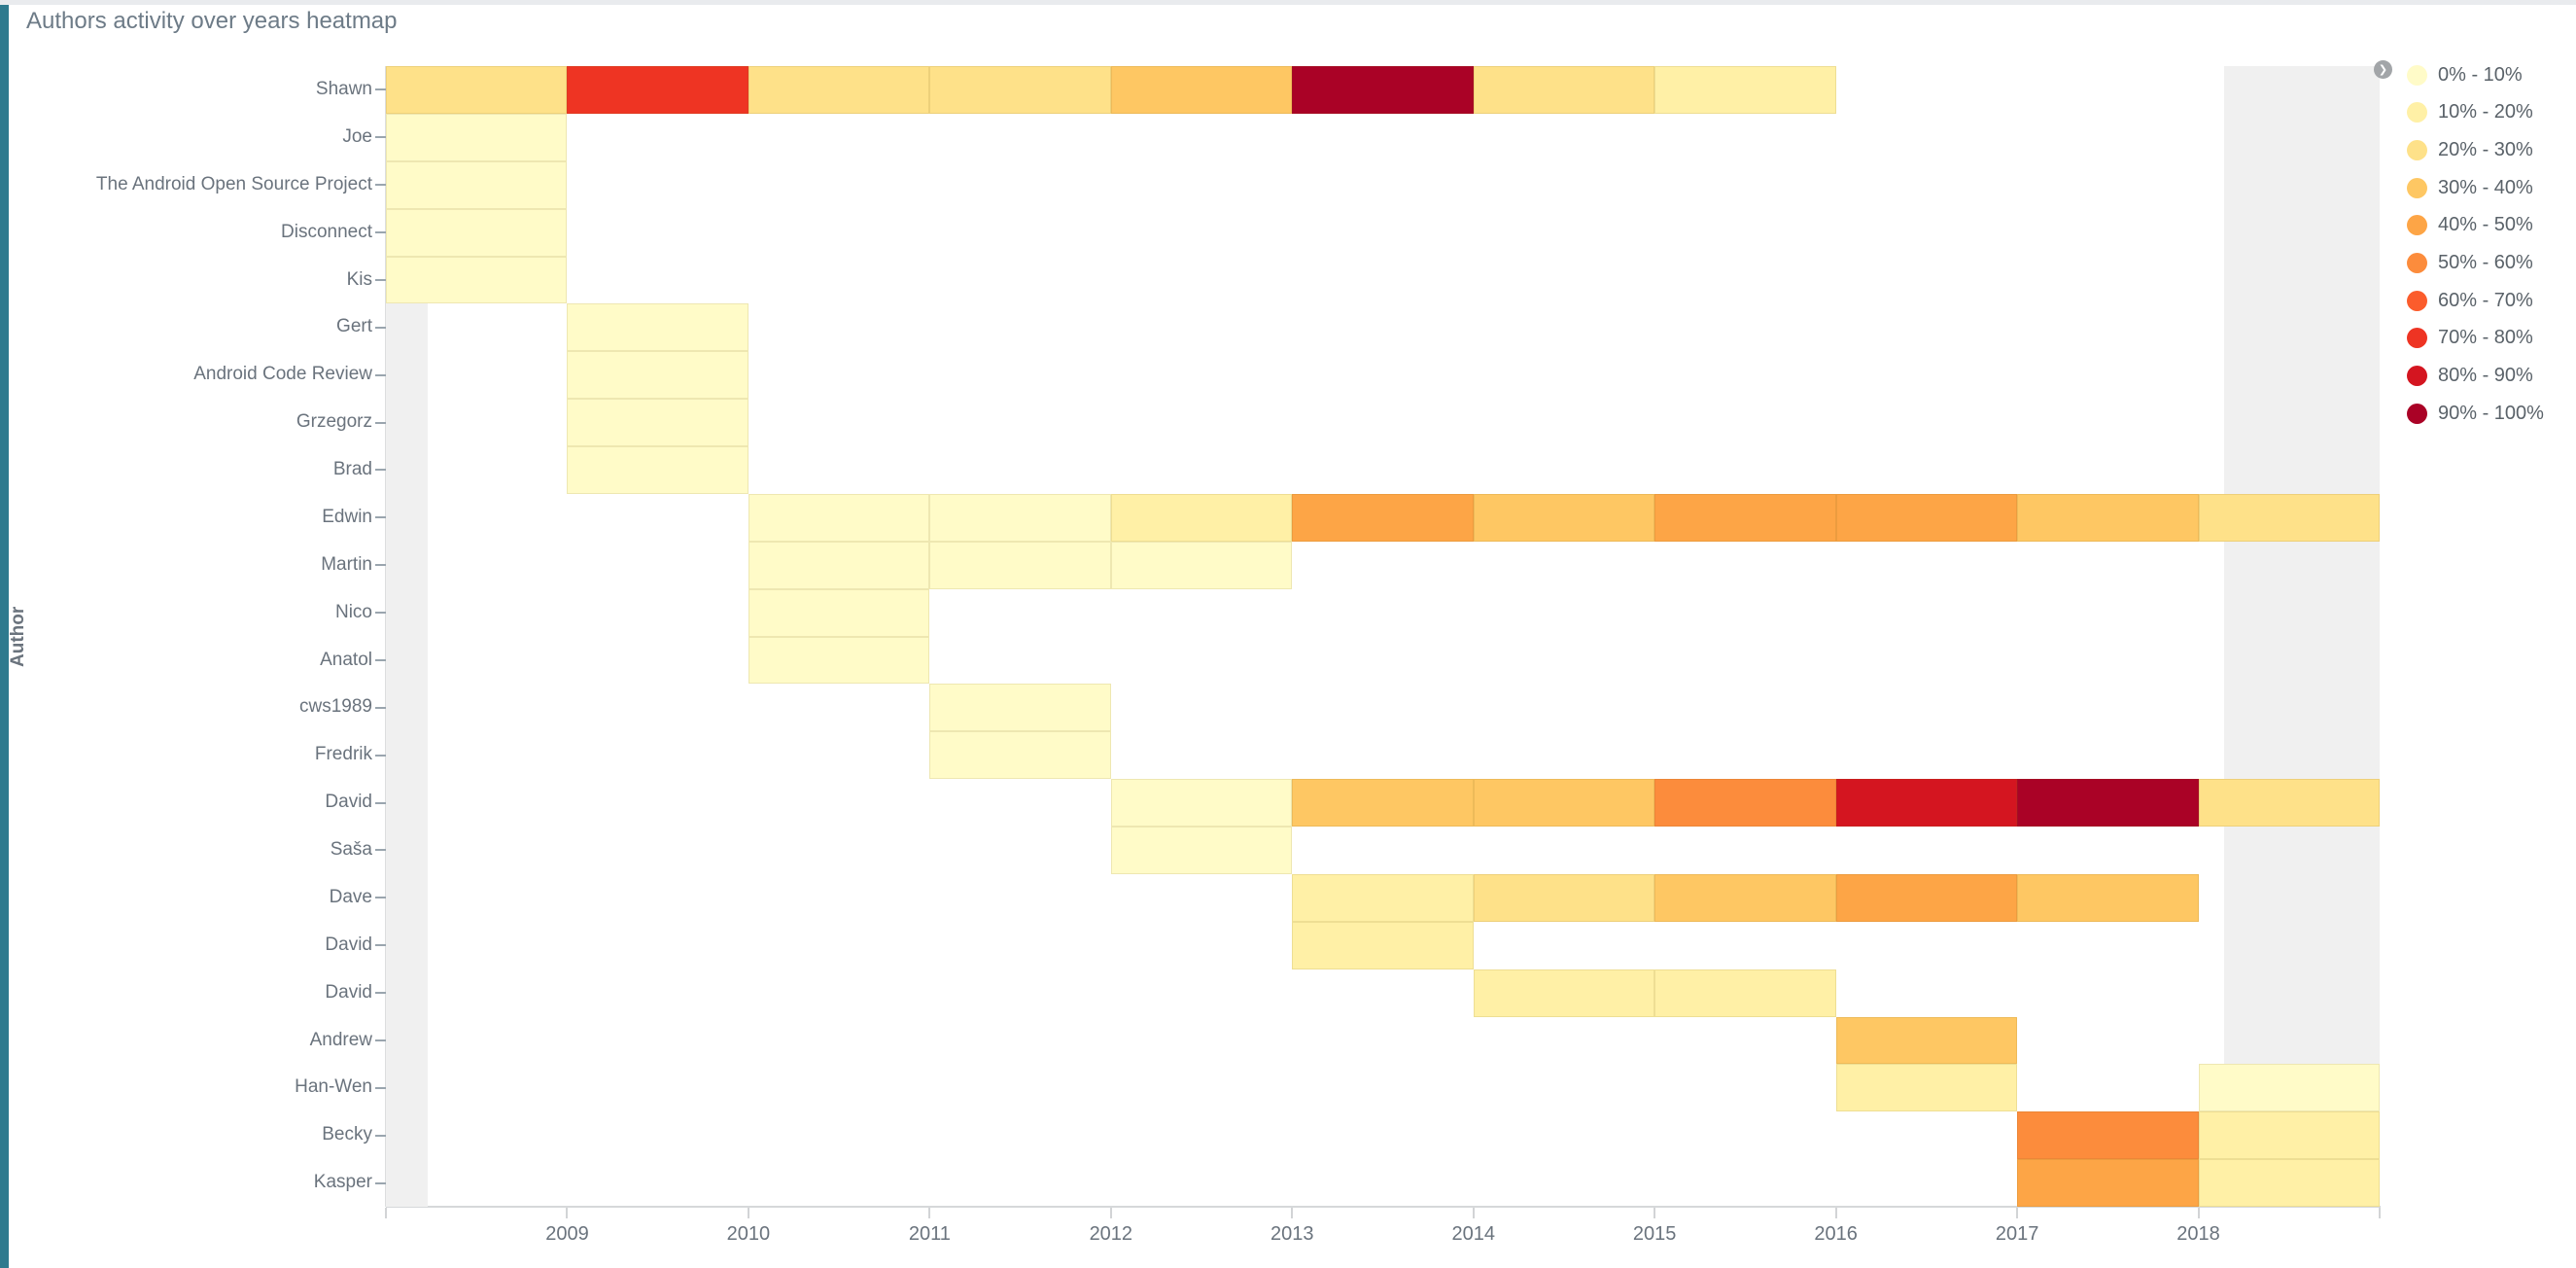 The image size is (2576, 1268). I want to click on legend-item: 60% - 70%, so click(2470, 300).